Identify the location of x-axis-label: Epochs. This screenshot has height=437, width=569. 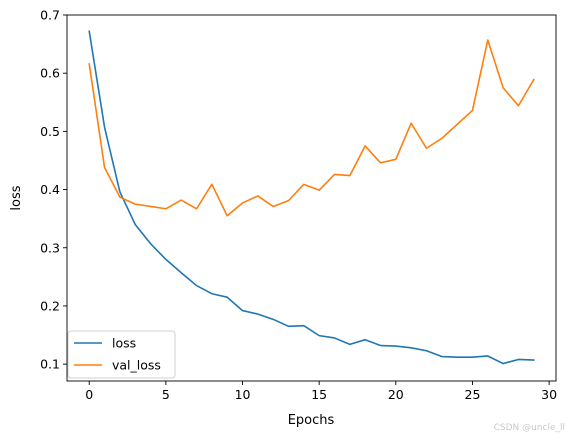
(311, 420).